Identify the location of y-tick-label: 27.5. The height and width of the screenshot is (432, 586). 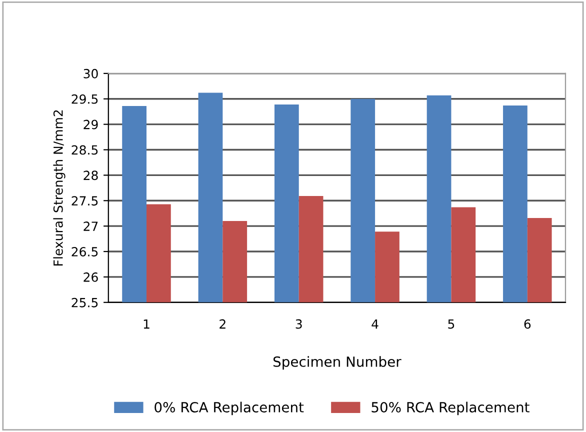
(85, 201).